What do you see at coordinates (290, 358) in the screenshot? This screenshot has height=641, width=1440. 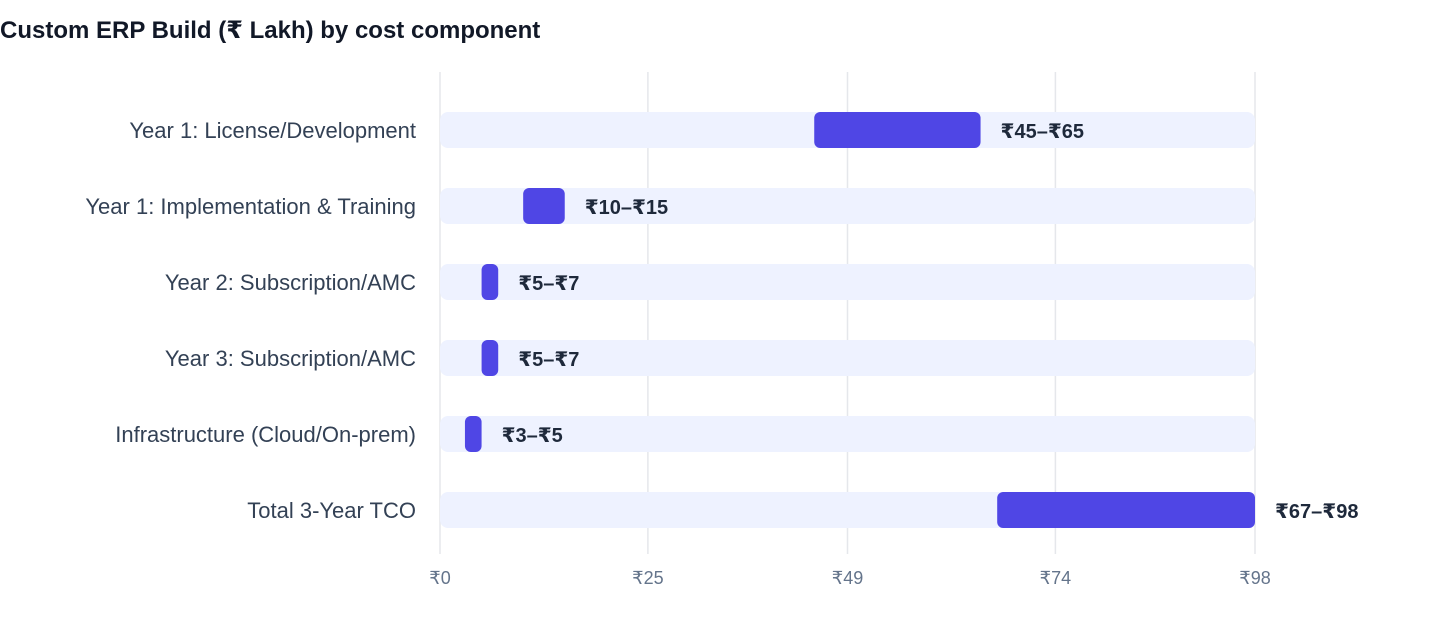 I see `category-label: Year 3: Subscription/AMC` at bounding box center [290, 358].